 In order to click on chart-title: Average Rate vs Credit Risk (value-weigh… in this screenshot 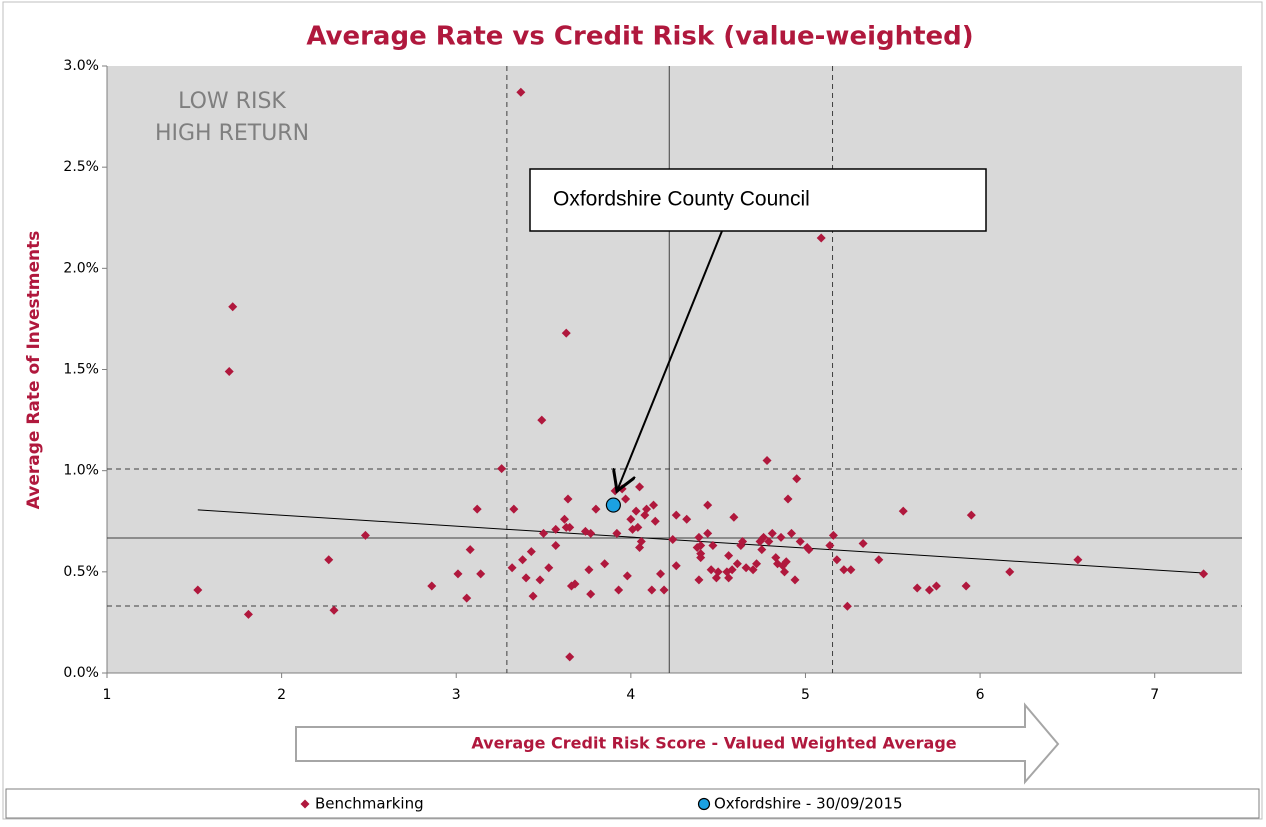, I will do `click(639, 37)`.